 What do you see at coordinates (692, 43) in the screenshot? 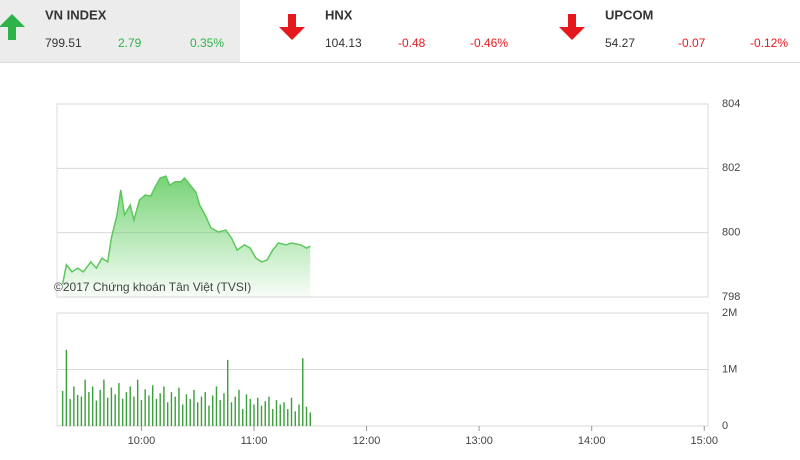
I see `index-change: -0.07` at bounding box center [692, 43].